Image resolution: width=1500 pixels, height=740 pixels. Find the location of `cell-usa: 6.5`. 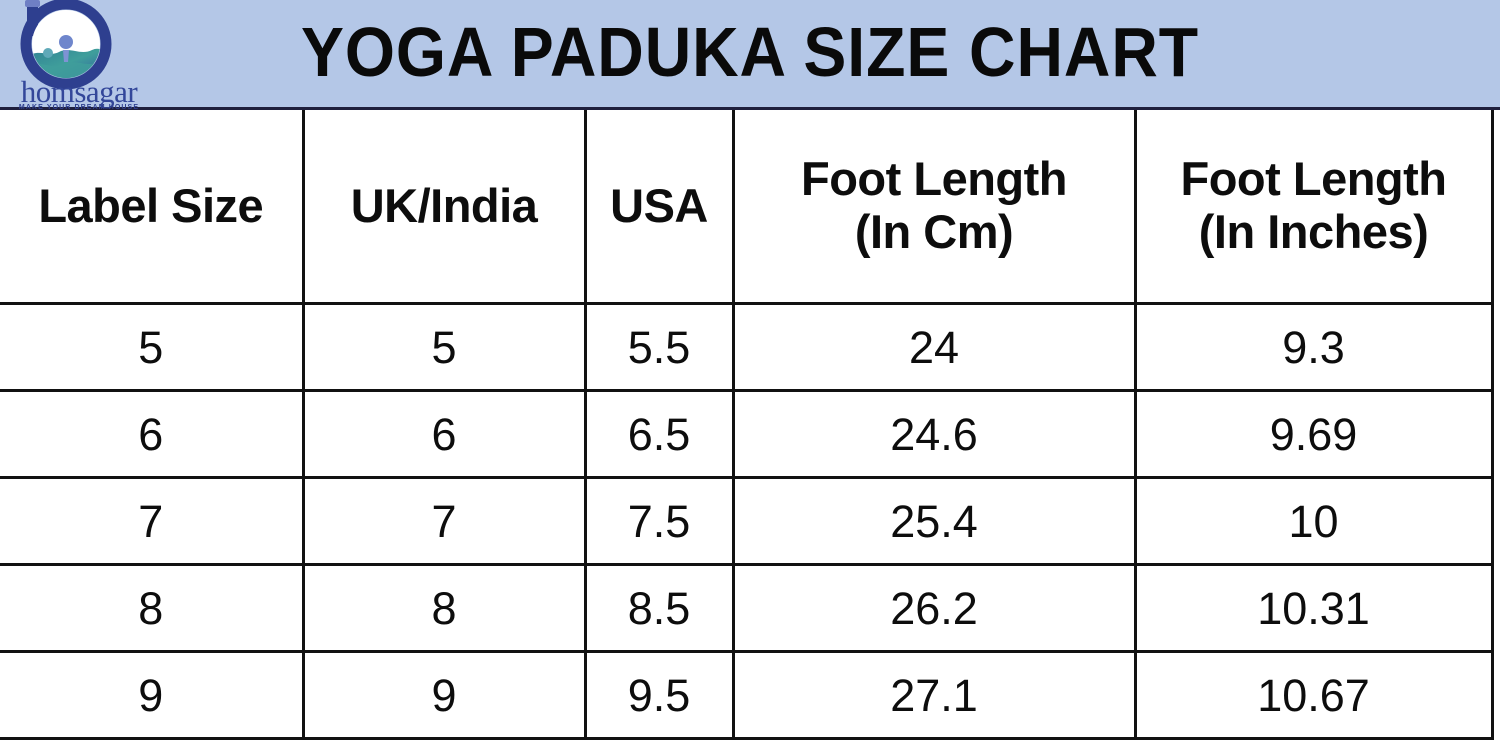

cell-usa: 6.5 is located at coordinates (659, 434).